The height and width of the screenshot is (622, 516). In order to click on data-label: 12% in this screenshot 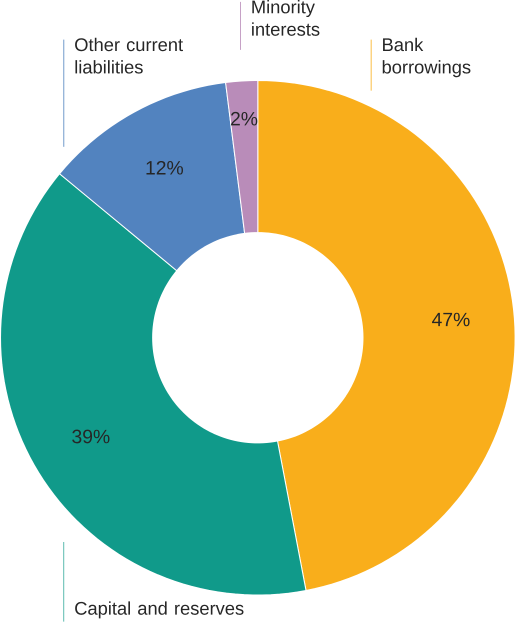, I will do `click(165, 167)`.